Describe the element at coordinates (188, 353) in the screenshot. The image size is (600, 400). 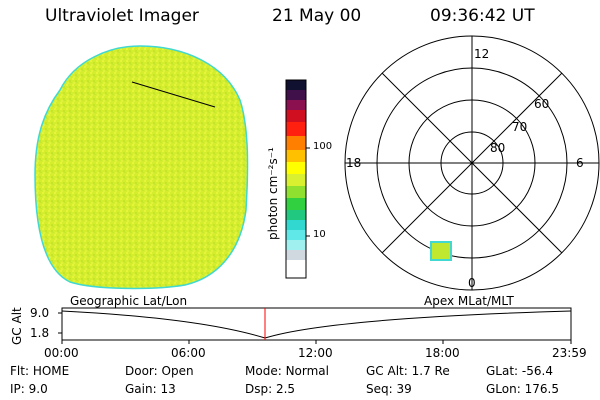
I see `timeline-xtick-1: 06:00` at that location.